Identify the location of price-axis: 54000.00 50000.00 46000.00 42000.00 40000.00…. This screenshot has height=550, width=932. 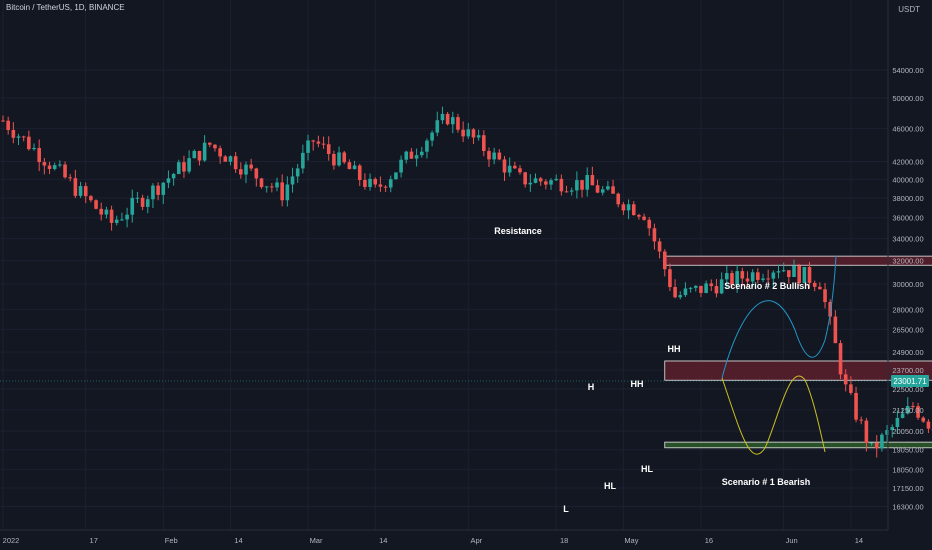
(907, 289).